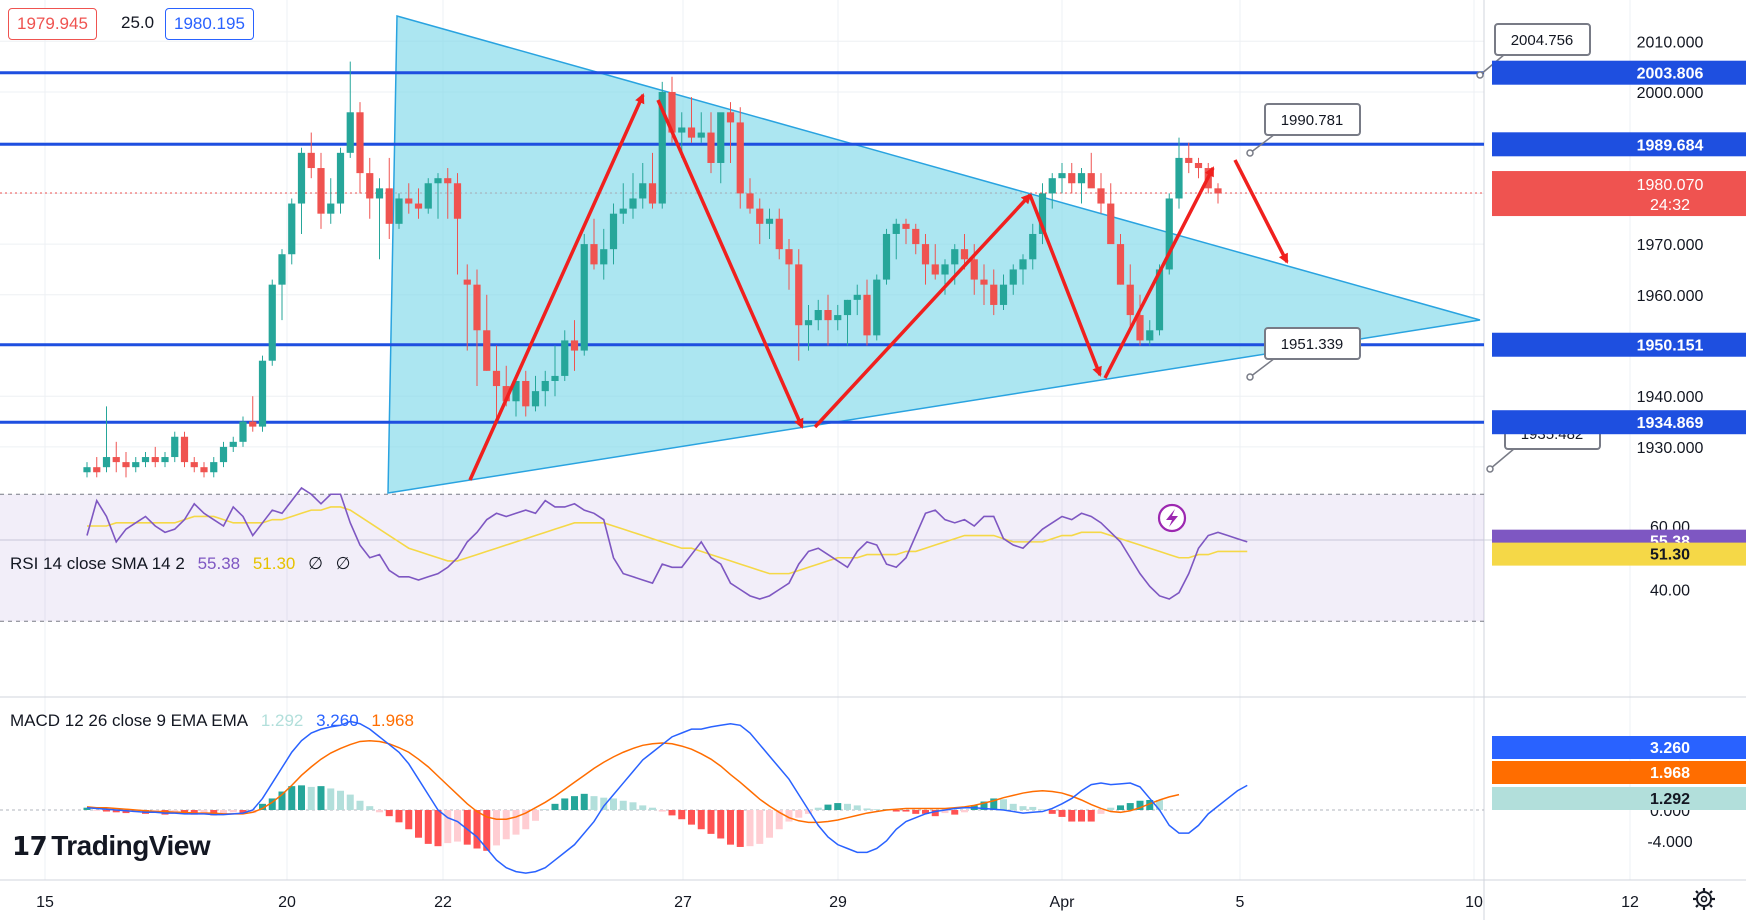 This screenshot has width=1746, height=920. I want to click on settings-gear-icon, so click(1704, 899).